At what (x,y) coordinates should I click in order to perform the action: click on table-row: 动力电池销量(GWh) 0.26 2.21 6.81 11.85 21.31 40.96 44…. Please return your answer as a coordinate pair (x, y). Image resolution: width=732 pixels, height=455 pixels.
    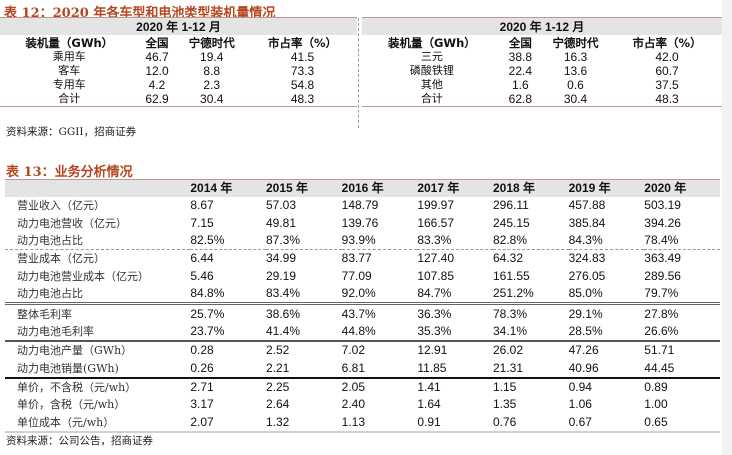
    Looking at the image, I should click on (362, 369).